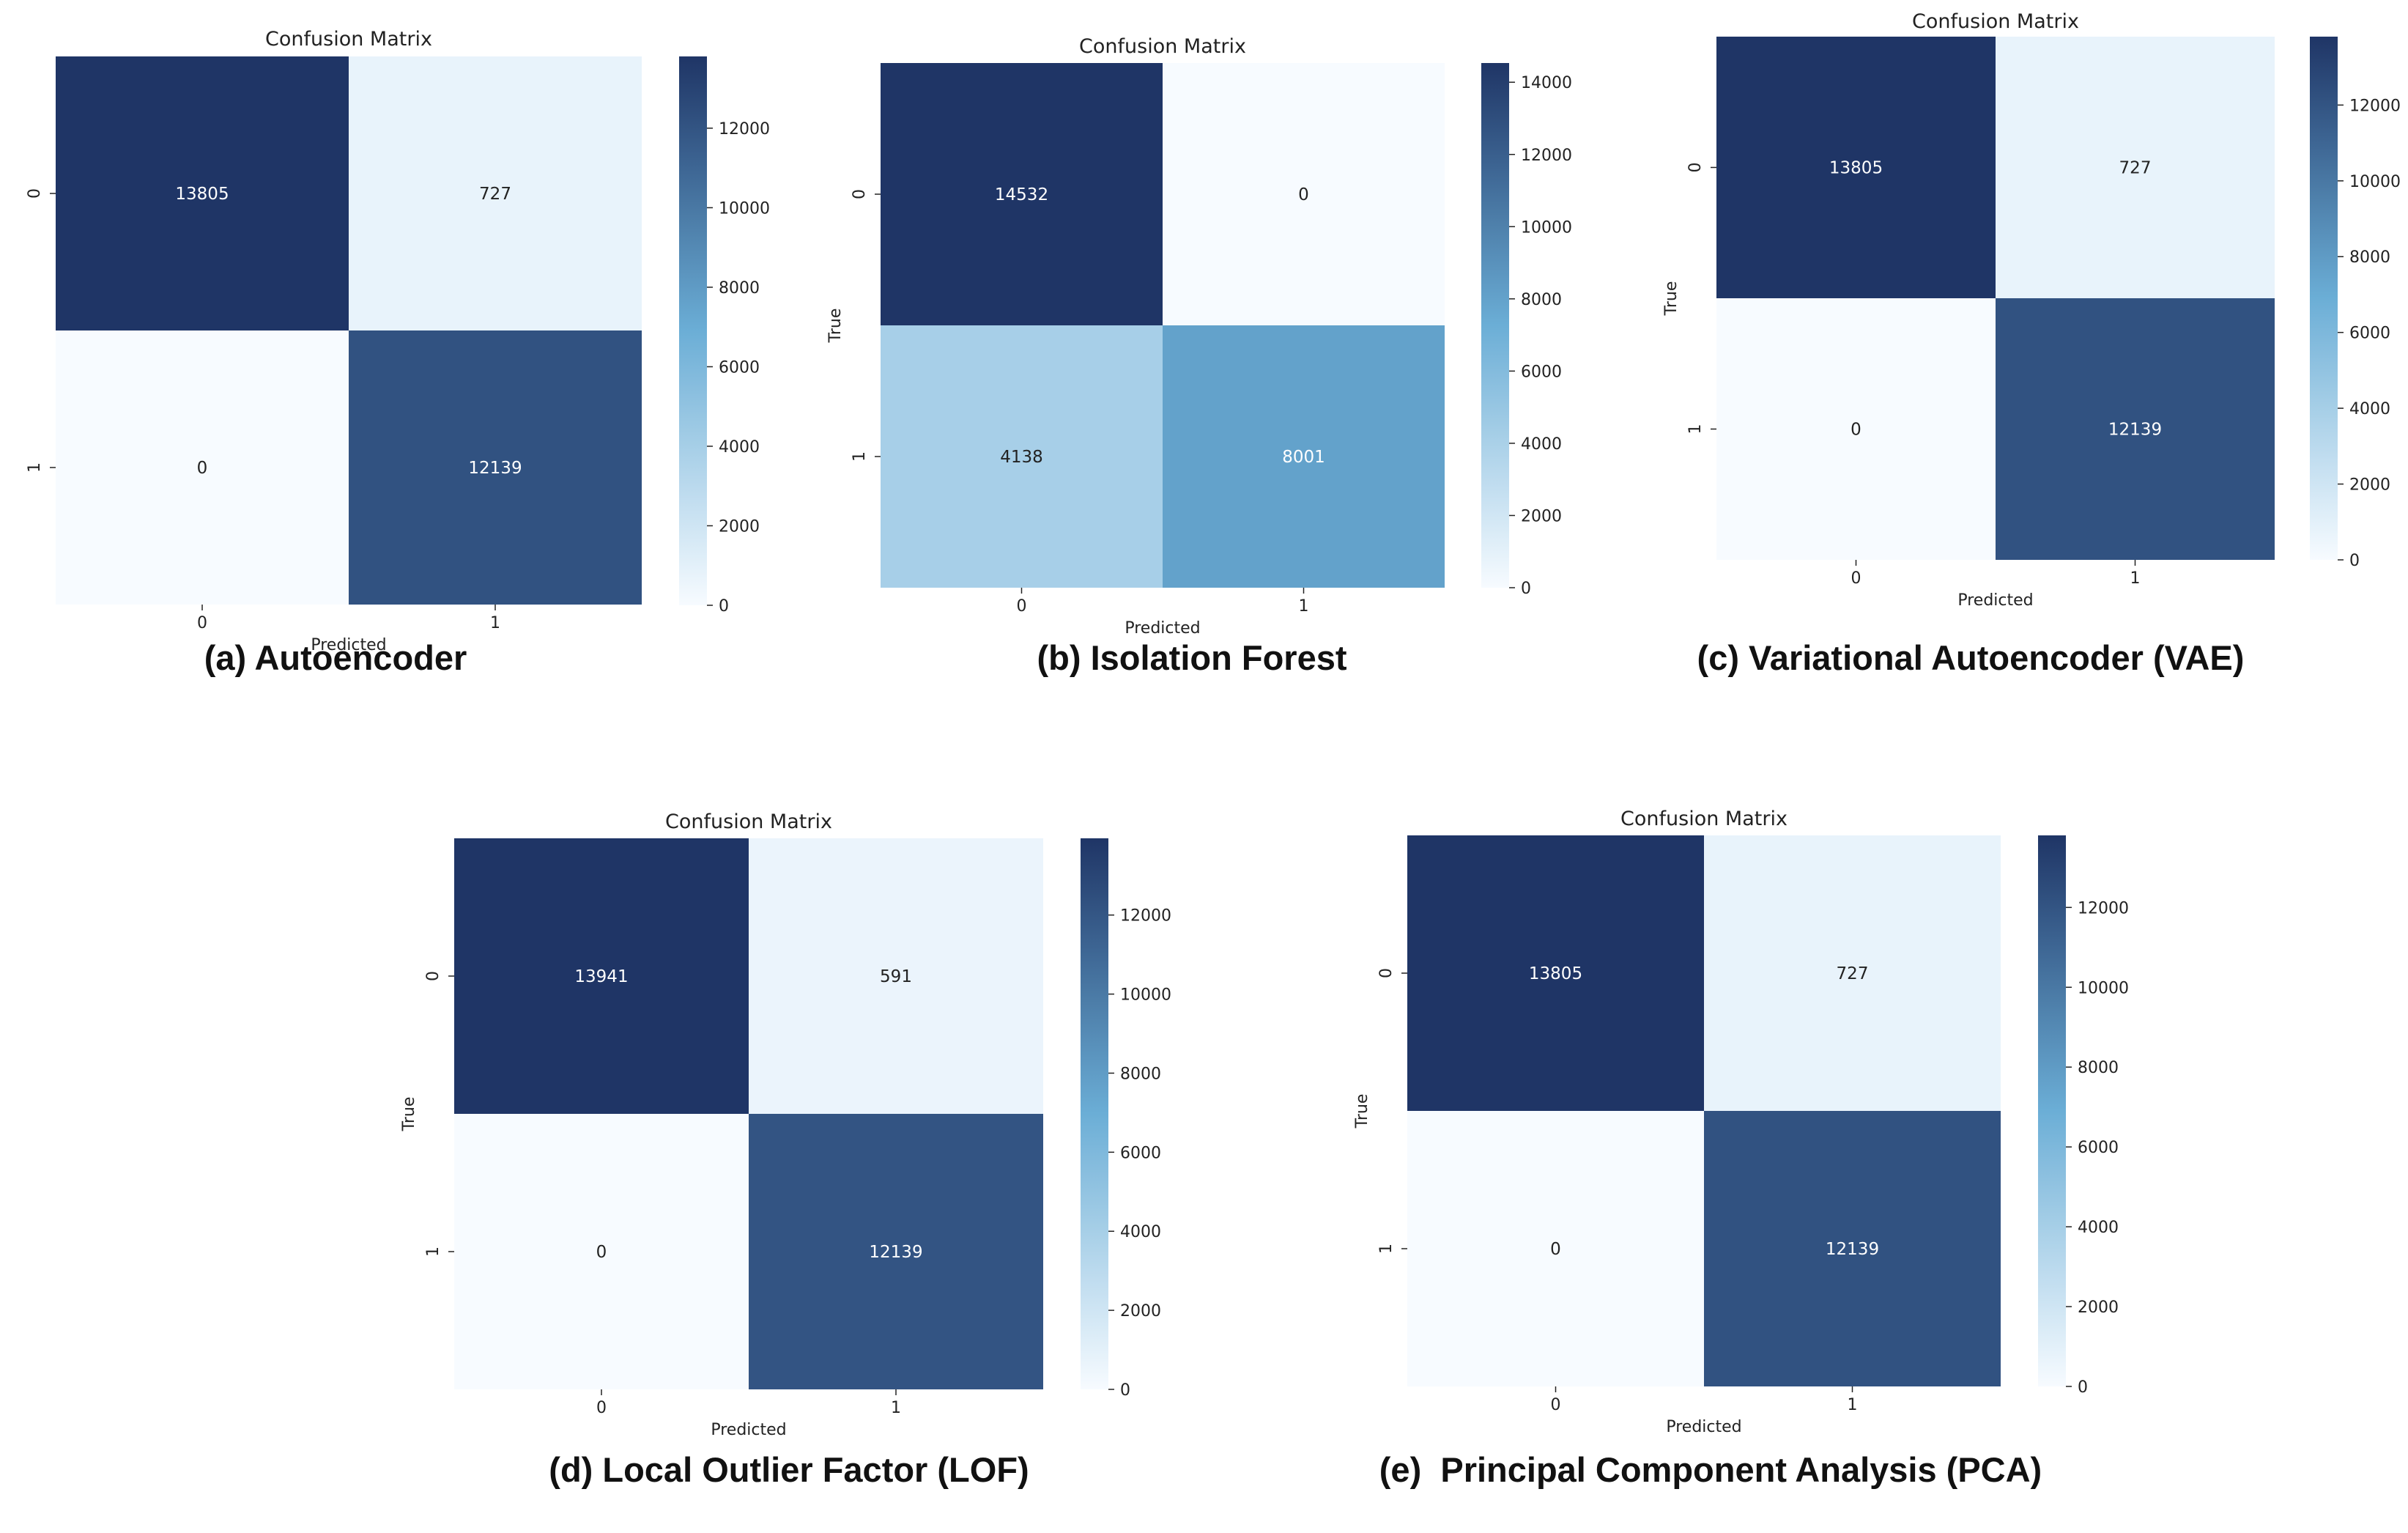 The width and height of the screenshot is (2408, 1533). I want to click on caption-c: (c) Variational Autoencoder (VAE), so click(1971, 657).